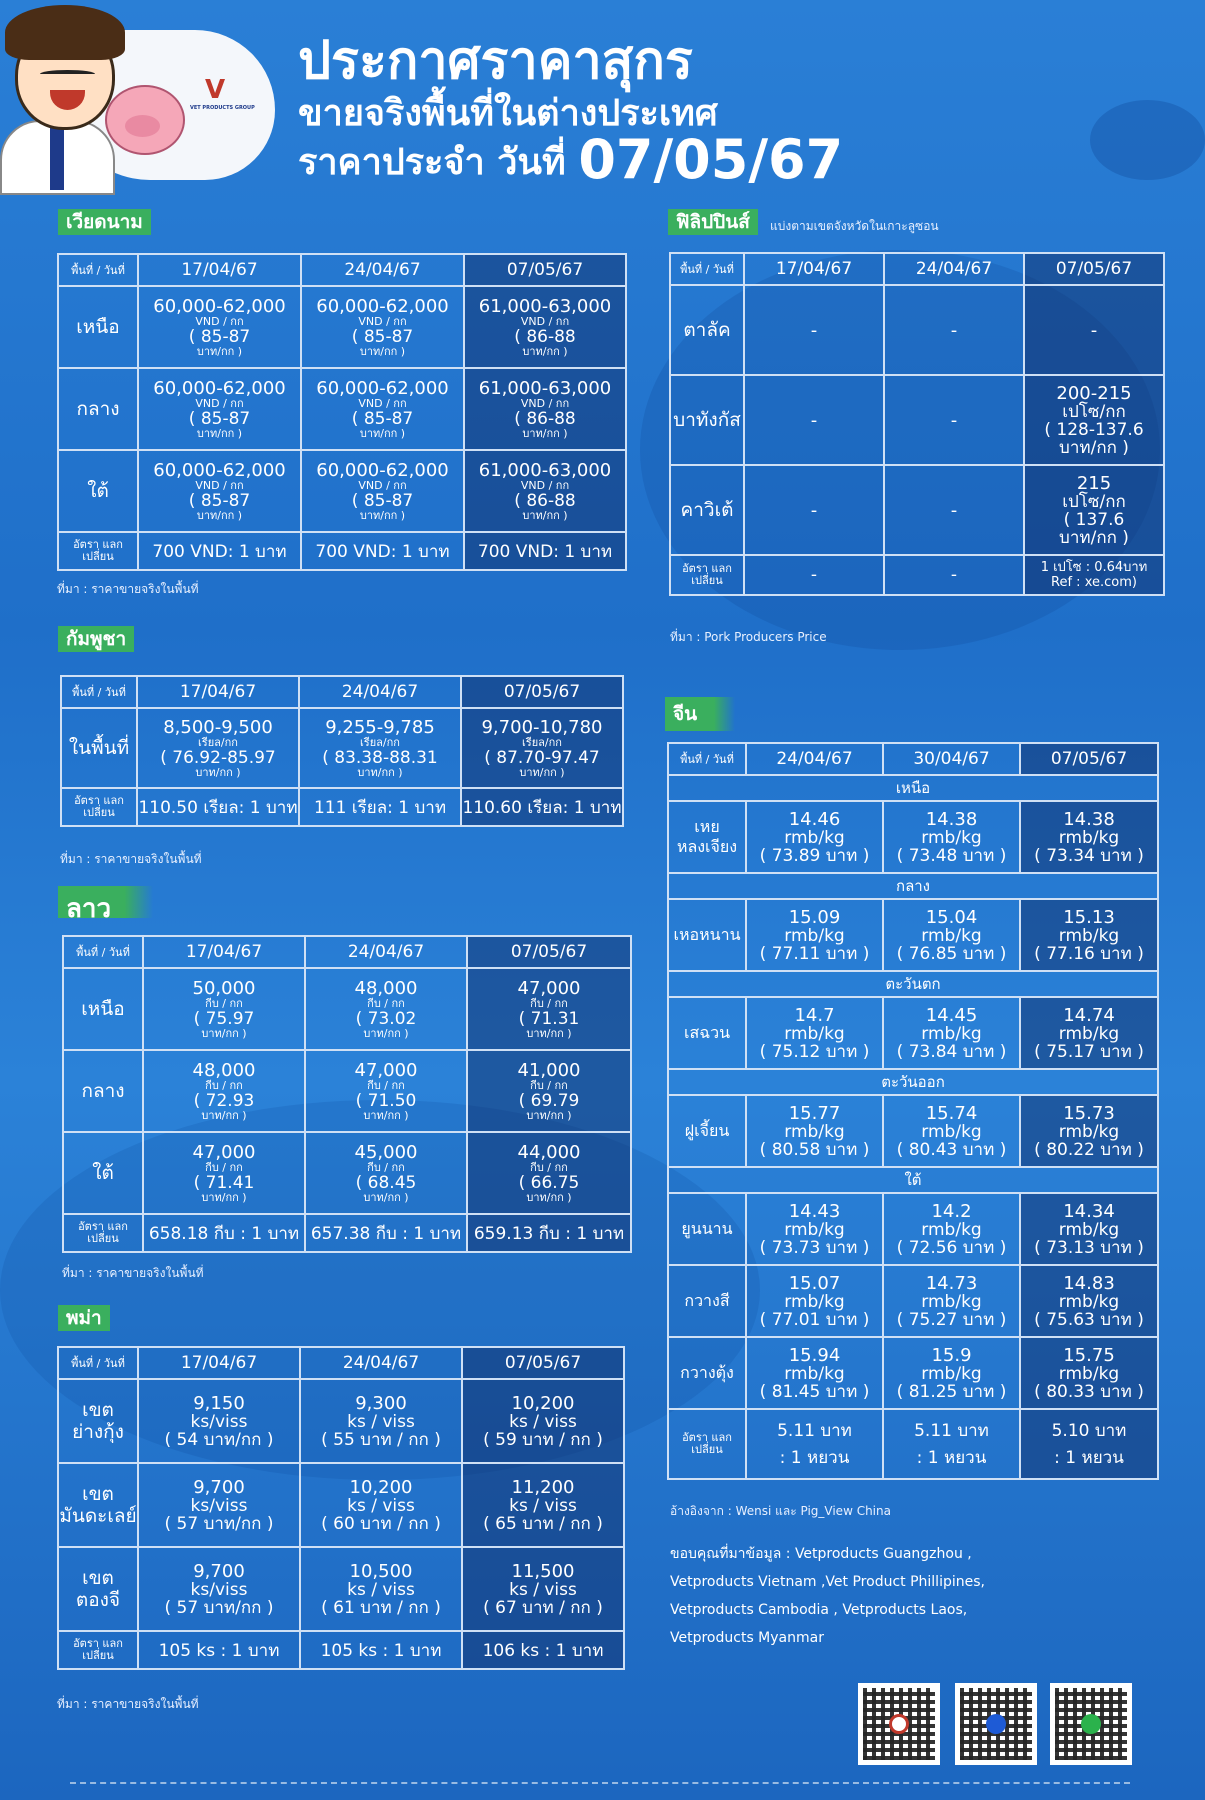  Describe the element at coordinates (381, 1505) in the screenshot. I see `price-cell: 10,200 ks / viss( 60 บาท / กก )` at that location.